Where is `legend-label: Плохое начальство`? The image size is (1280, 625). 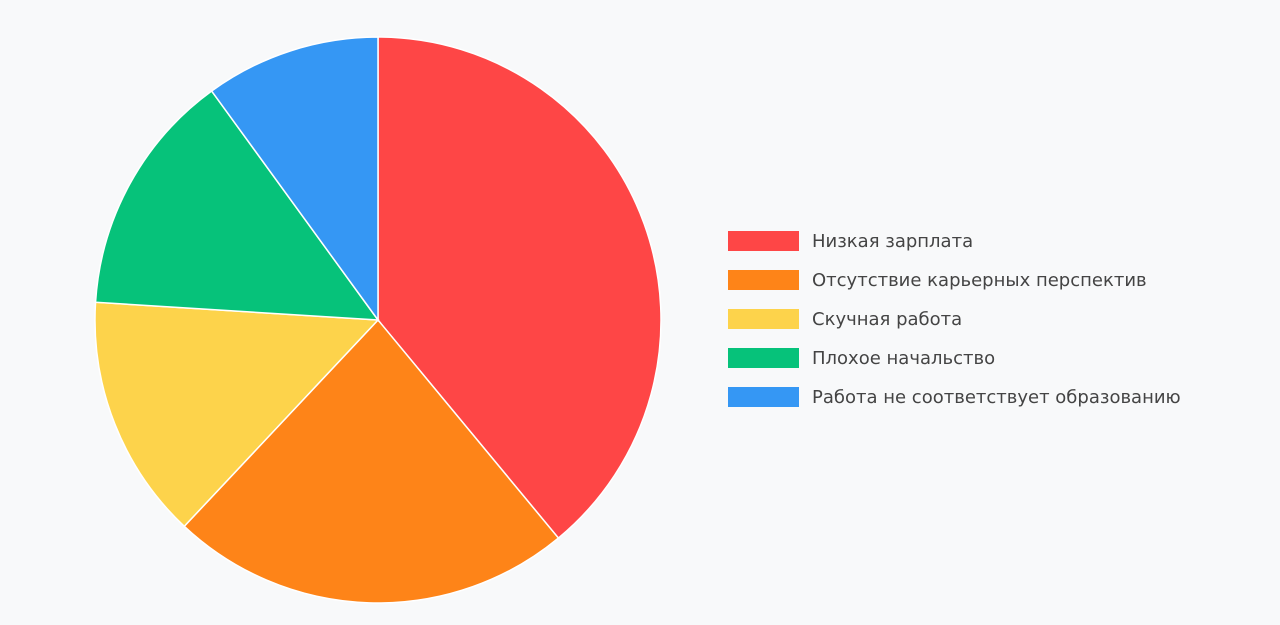 legend-label: Плохое начальство is located at coordinates (903, 358).